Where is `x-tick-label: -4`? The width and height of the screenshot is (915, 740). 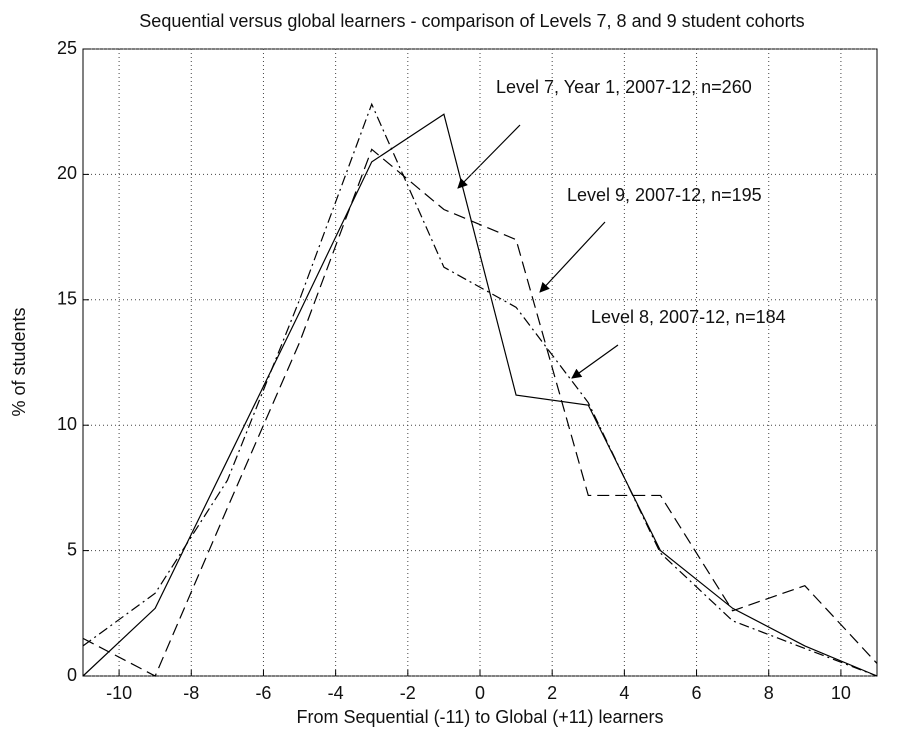 x-tick-label: -4 is located at coordinates (336, 693).